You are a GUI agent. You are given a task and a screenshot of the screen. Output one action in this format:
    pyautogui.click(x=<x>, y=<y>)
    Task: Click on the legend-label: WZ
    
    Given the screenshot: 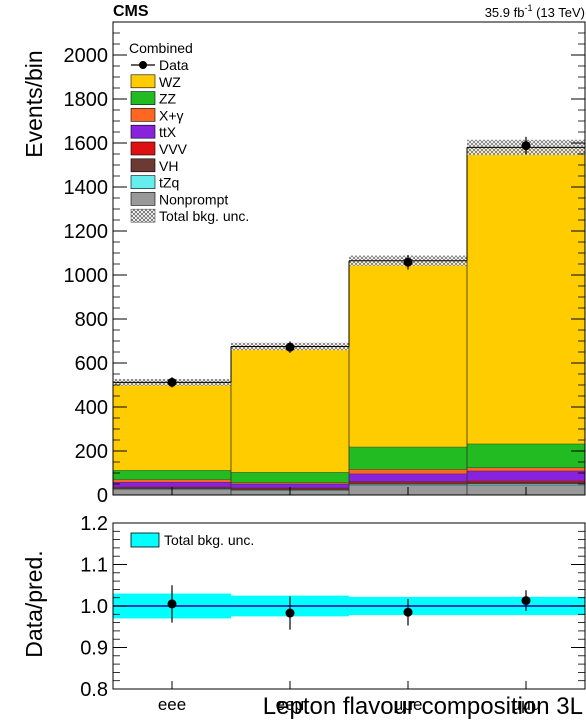 What is the action you would take?
    pyautogui.click(x=170, y=82)
    